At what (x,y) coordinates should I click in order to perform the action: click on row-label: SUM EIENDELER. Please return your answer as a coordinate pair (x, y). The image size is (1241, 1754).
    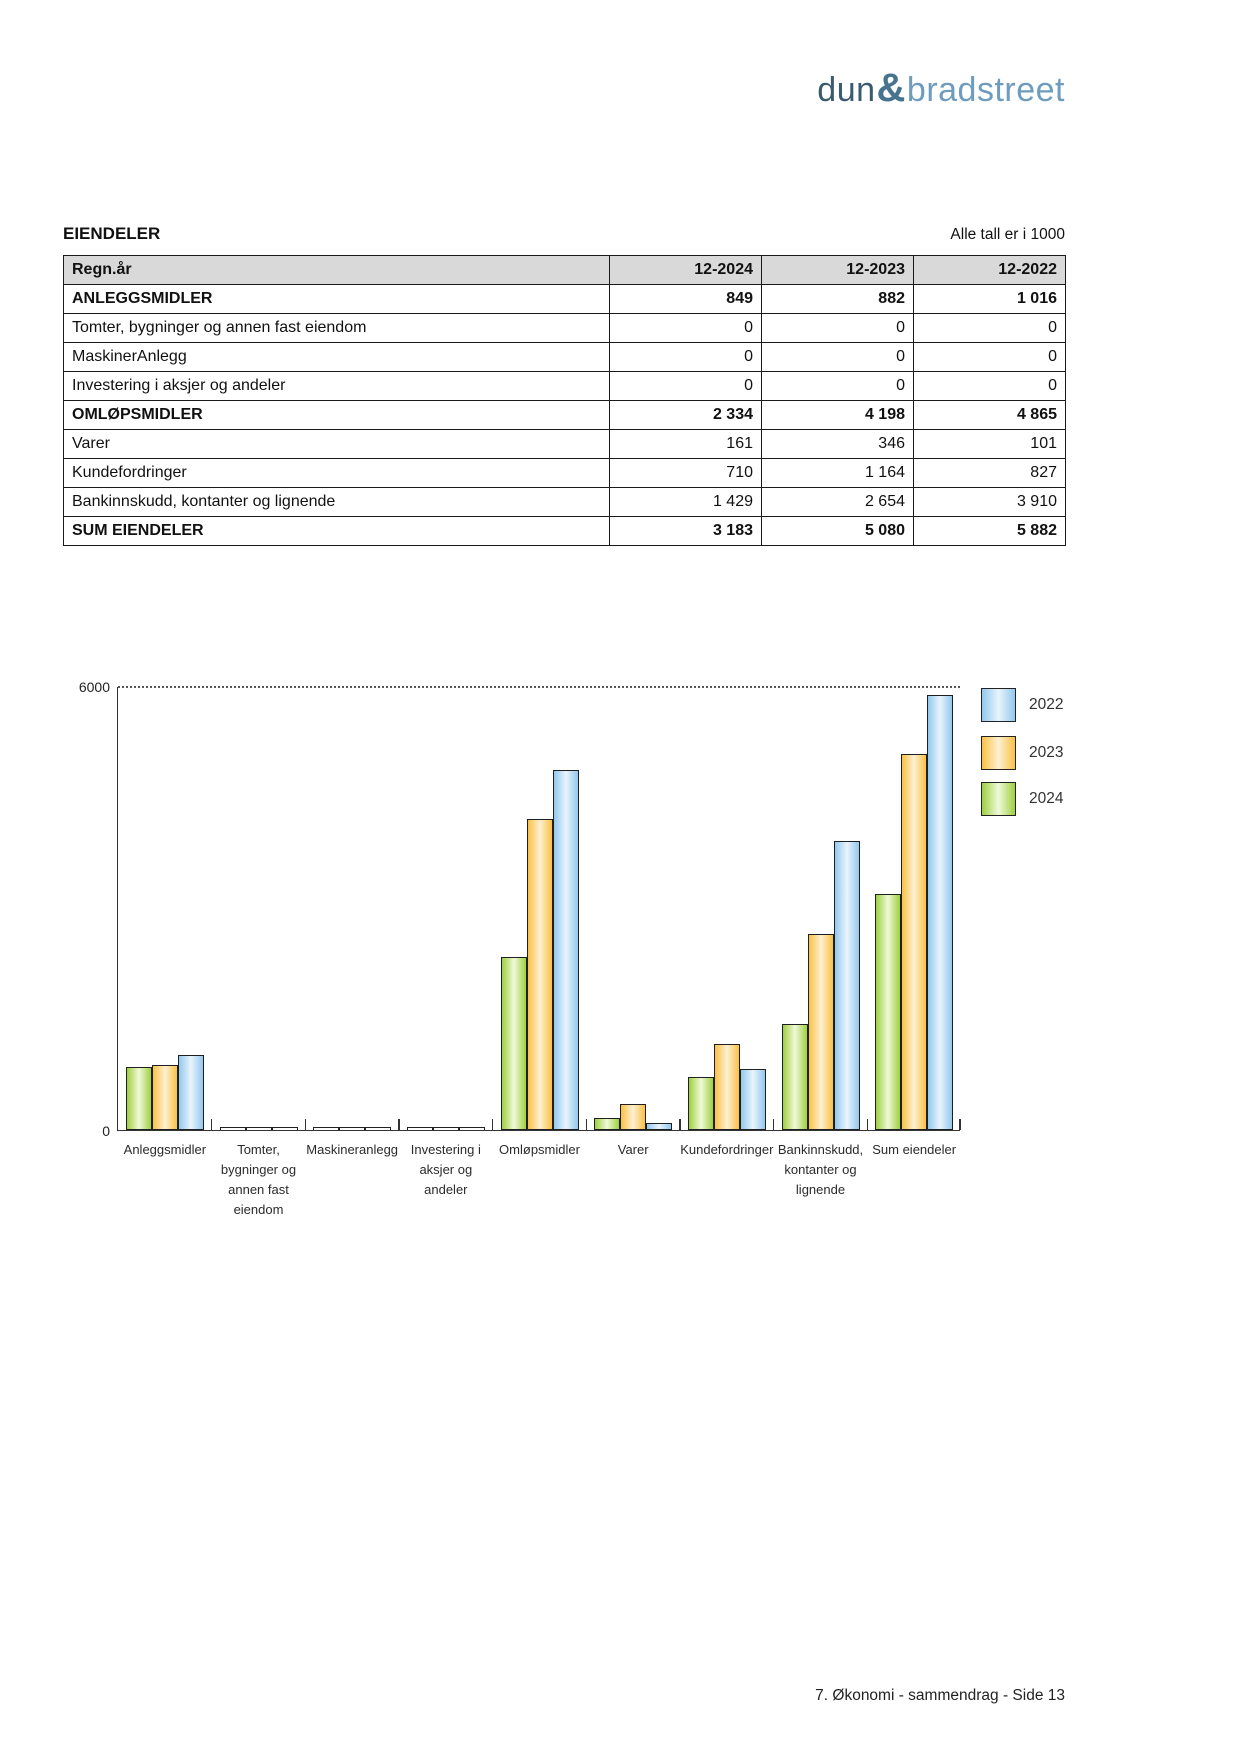
    Looking at the image, I should click on (336, 531).